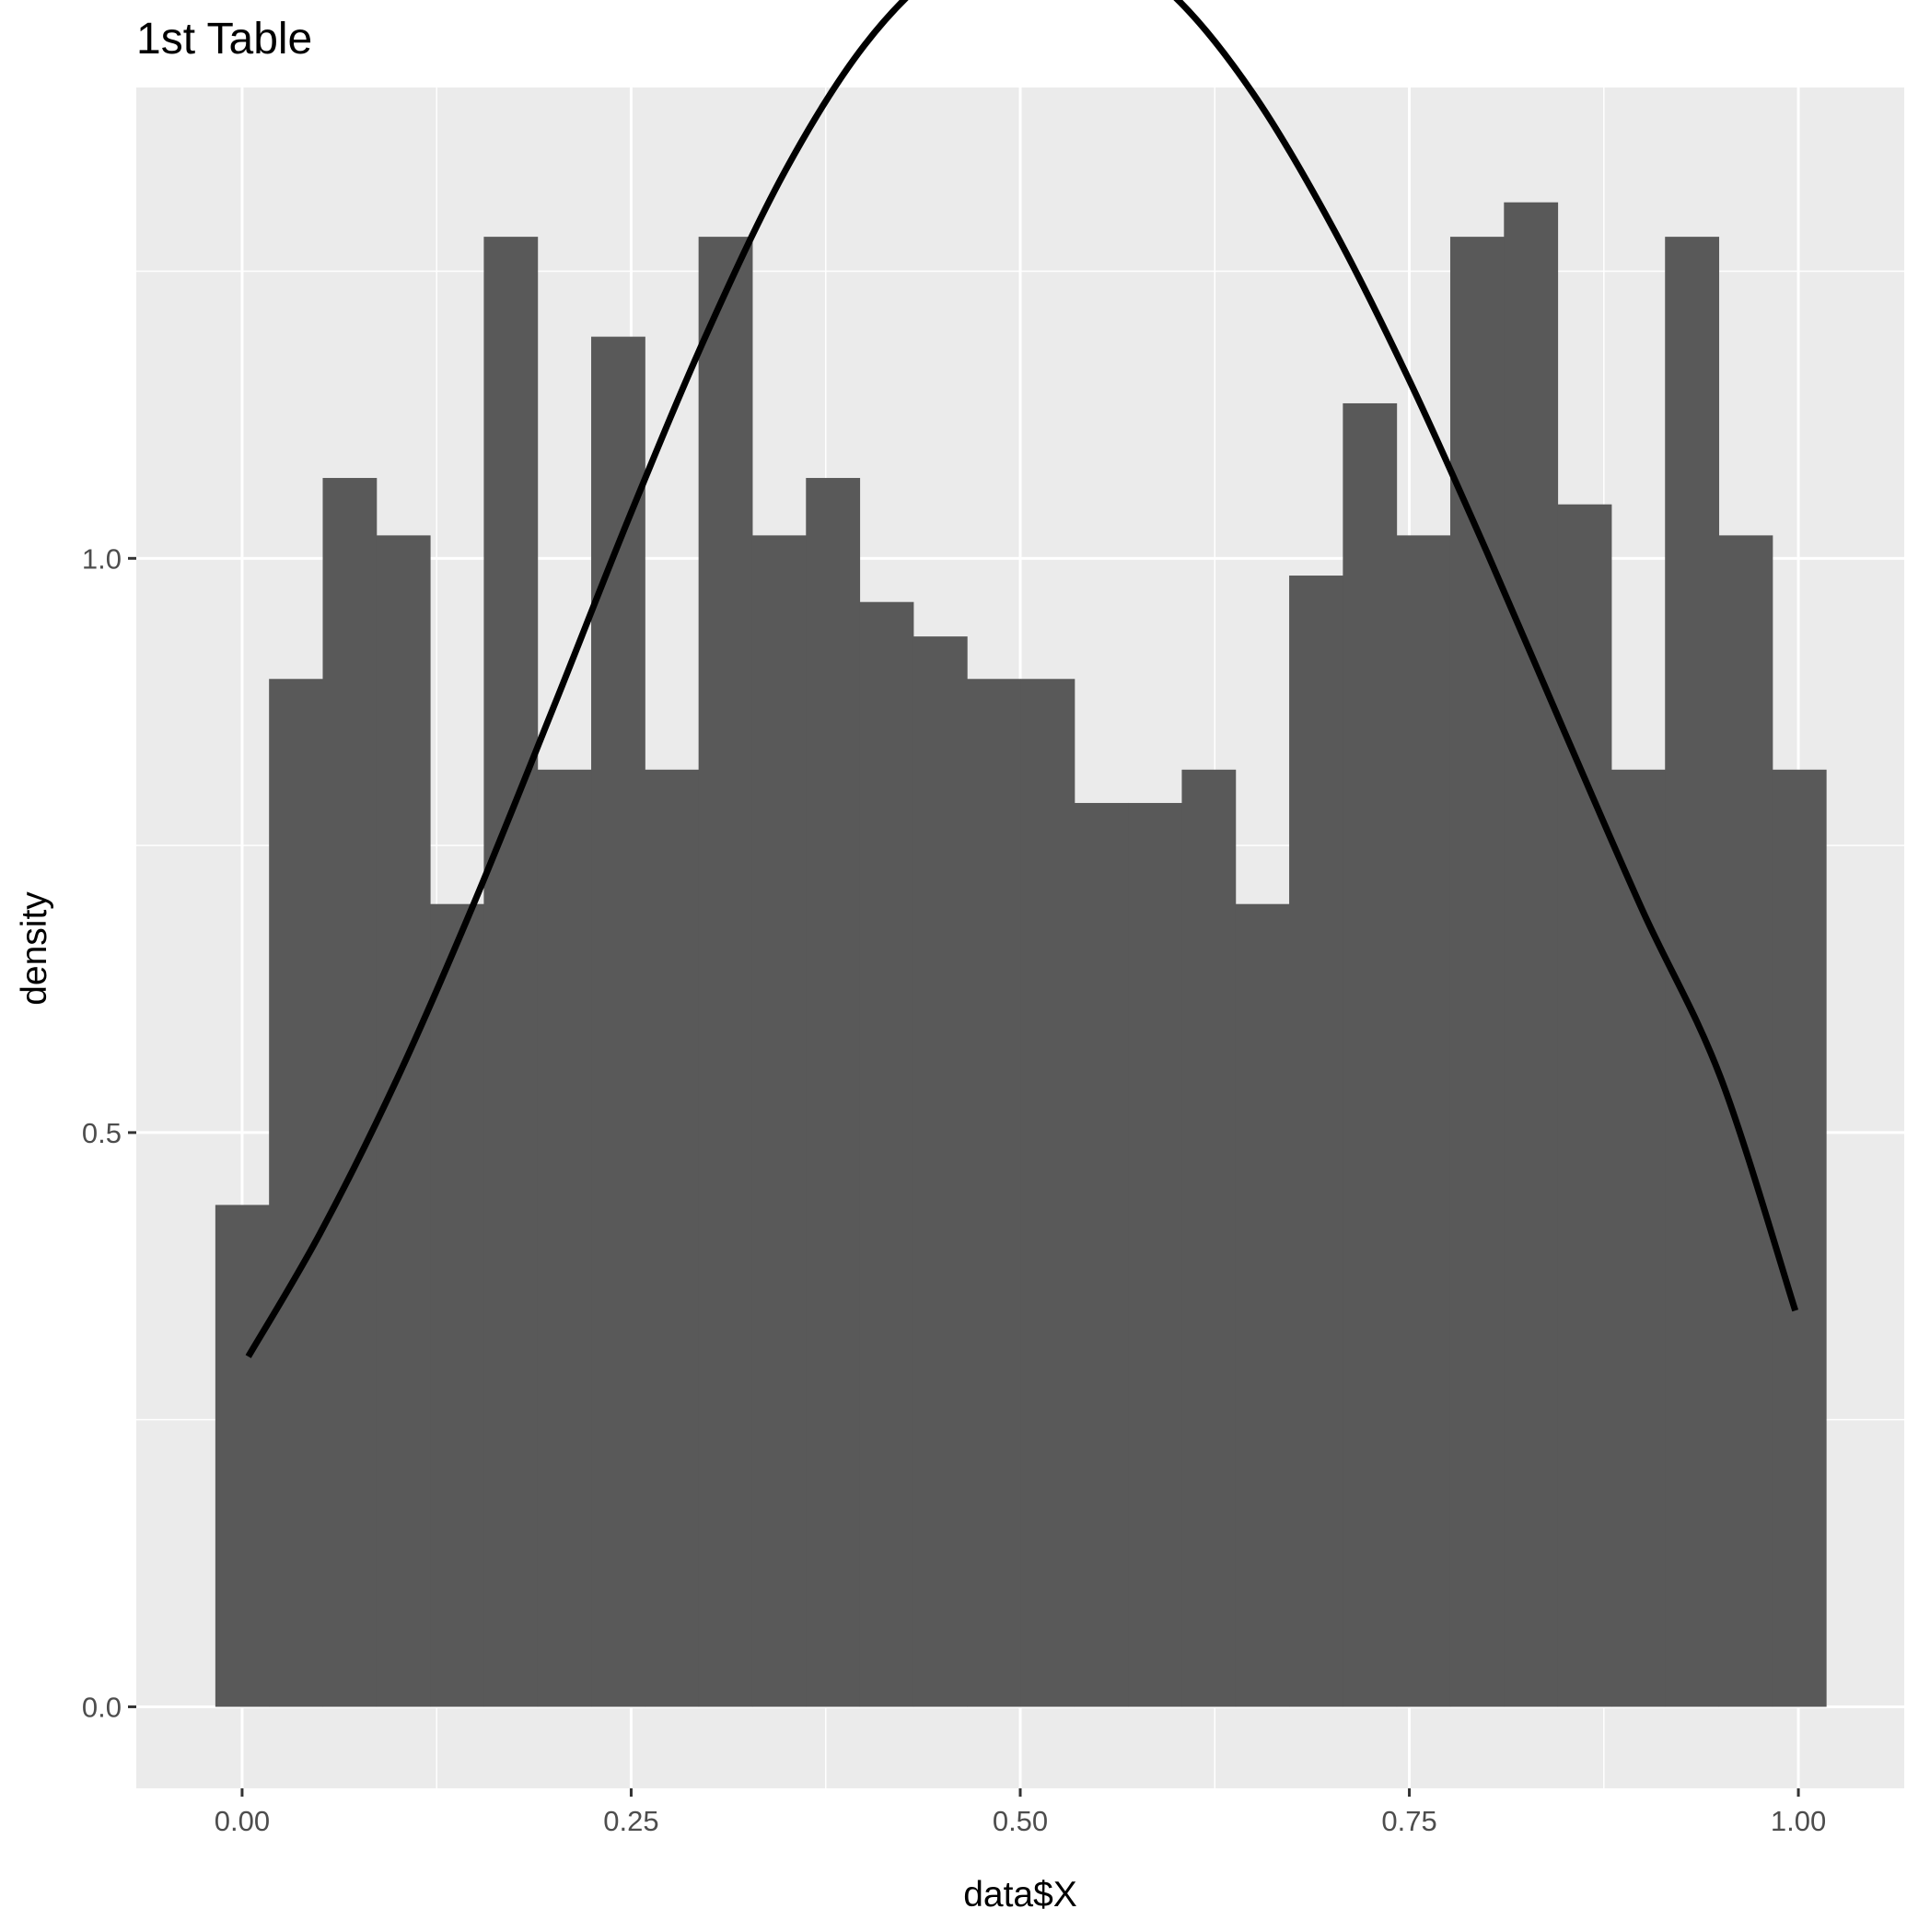 The width and height of the screenshot is (1930, 1932). Describe the element at coordinates (1020, 1895) in the screenshot. I see `x-axis-title: data$X` at that location.